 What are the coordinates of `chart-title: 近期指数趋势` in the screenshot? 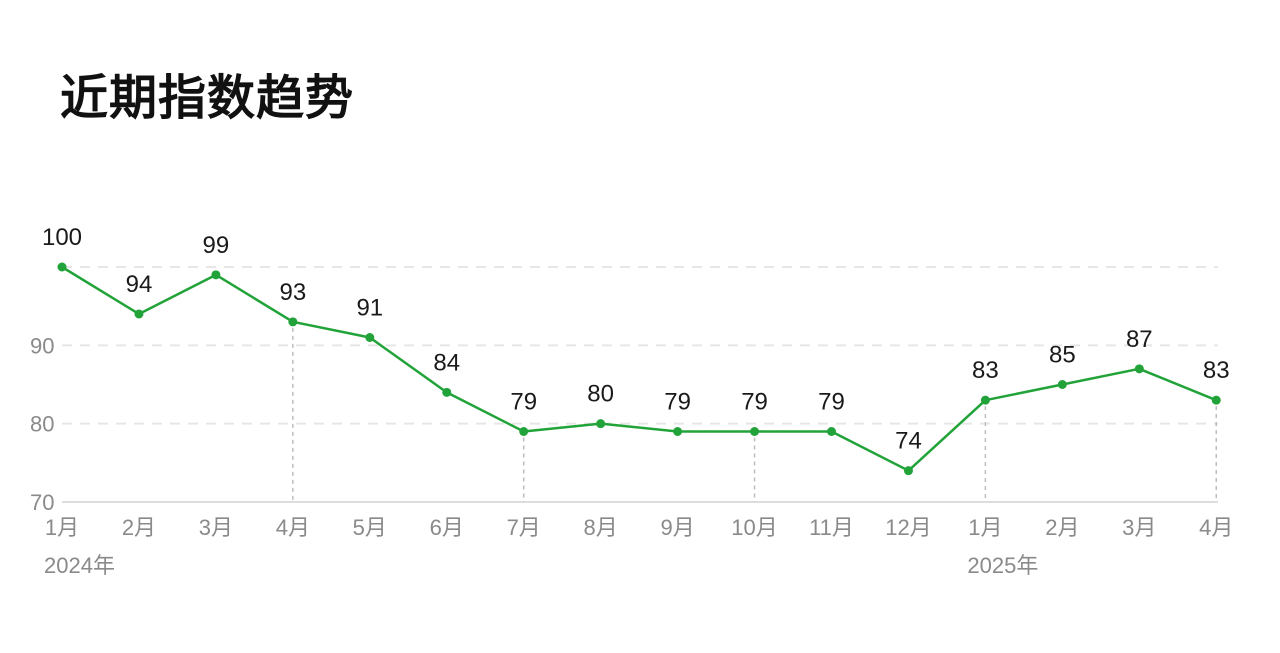 It's located at (207, 98).